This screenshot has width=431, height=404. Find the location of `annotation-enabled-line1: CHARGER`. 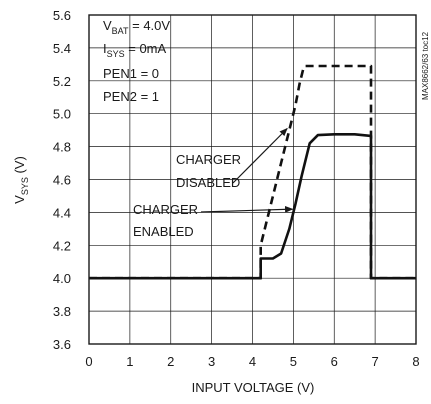

annotation-enabled-line1: CHARGER is located at coordinates (165, 209).